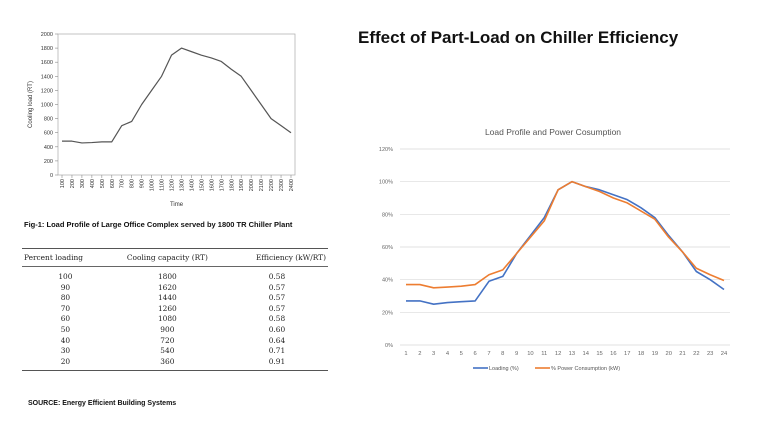 The height and width of the screenshot is (433, 768). What do you see at coordinates (530, 354) in the screenshot?
I see `x-tick-label: 10` at bounding box center [530, 354].